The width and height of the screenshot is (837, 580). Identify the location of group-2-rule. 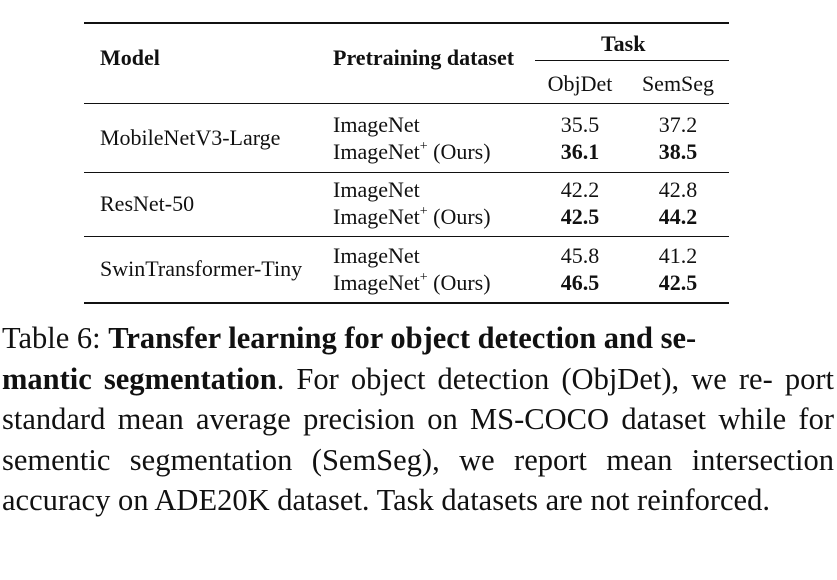
(406, 236).